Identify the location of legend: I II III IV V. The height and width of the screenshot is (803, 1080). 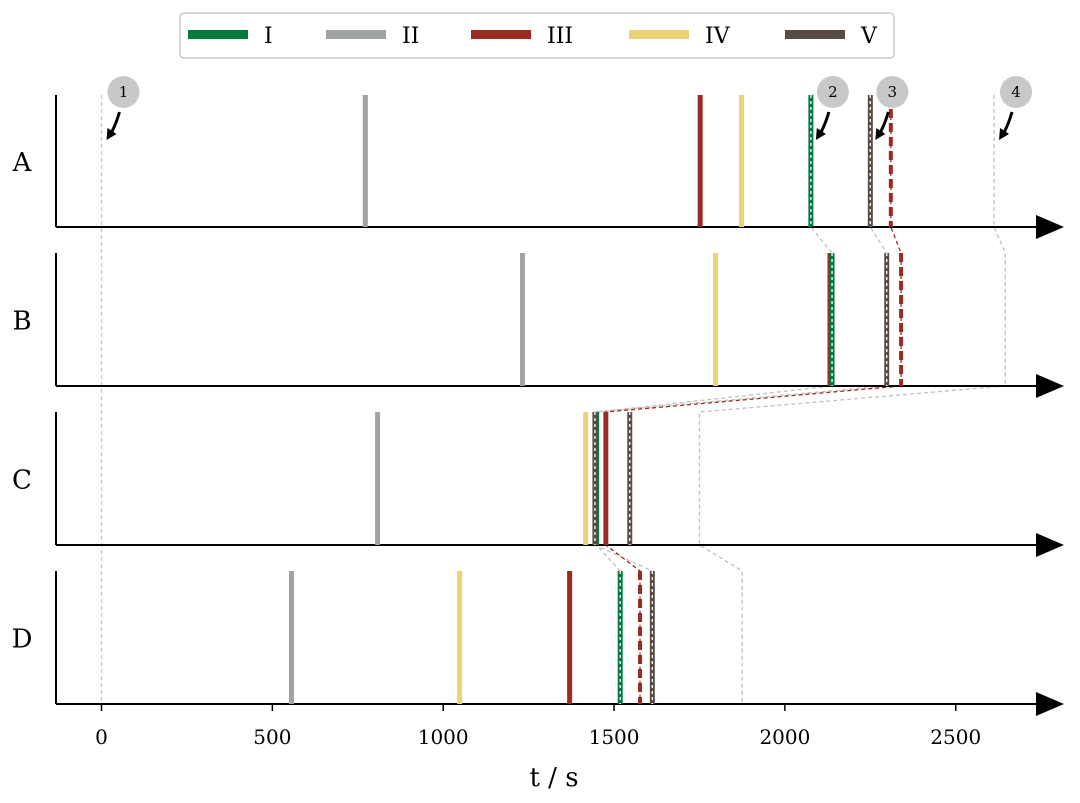
(537, 35).